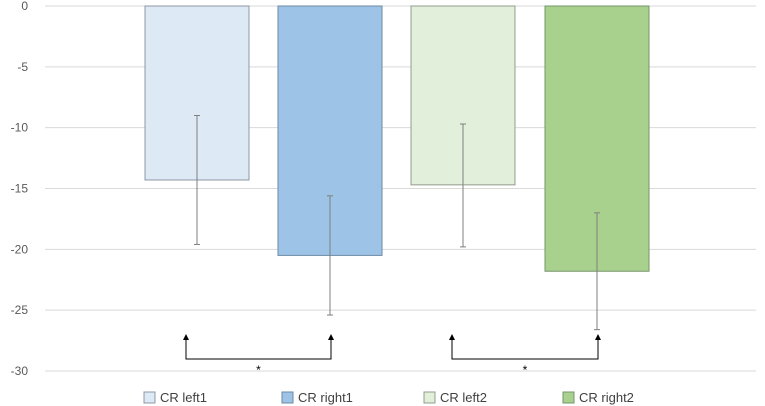  What do you see at coordinates (392, 355) in the screenshot?
I see `significance-brackets: * *` at bounding box center [392, 355].